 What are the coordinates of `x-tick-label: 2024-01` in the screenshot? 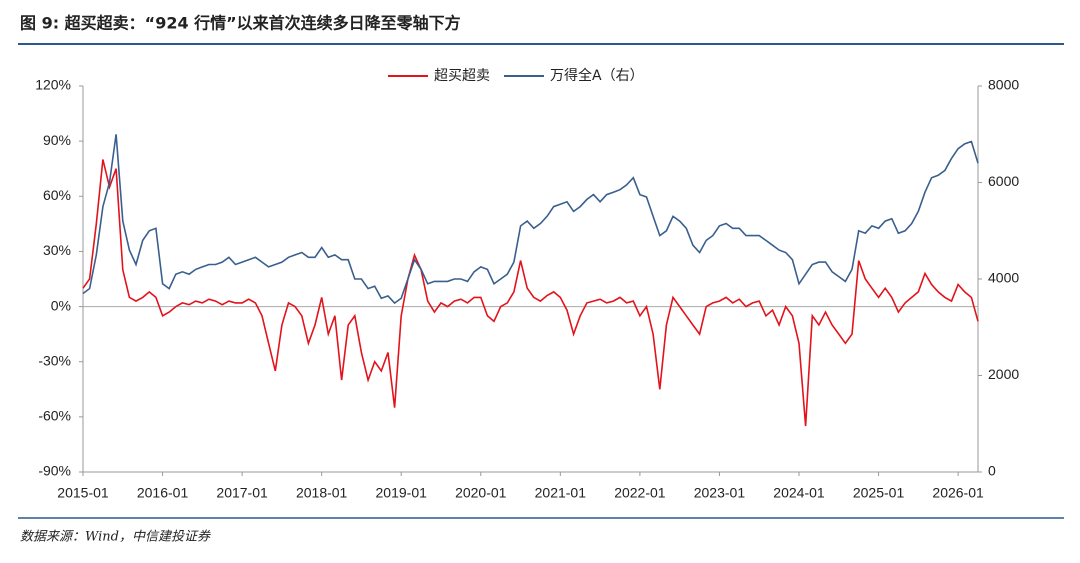 It's located at (799, 493).